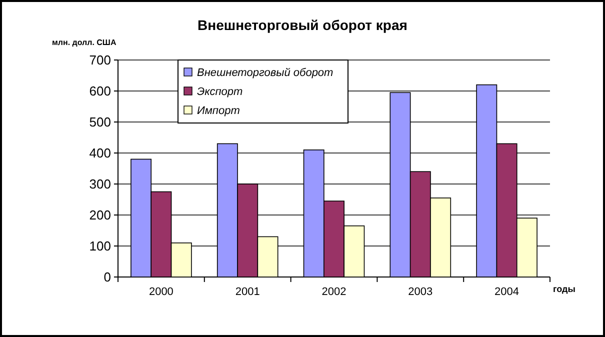 The height and width of the screenshot is (337, 605). Describe the element at coordinates (100, 91) in the screenshot. I see `y-tick-label: 600` at that location.